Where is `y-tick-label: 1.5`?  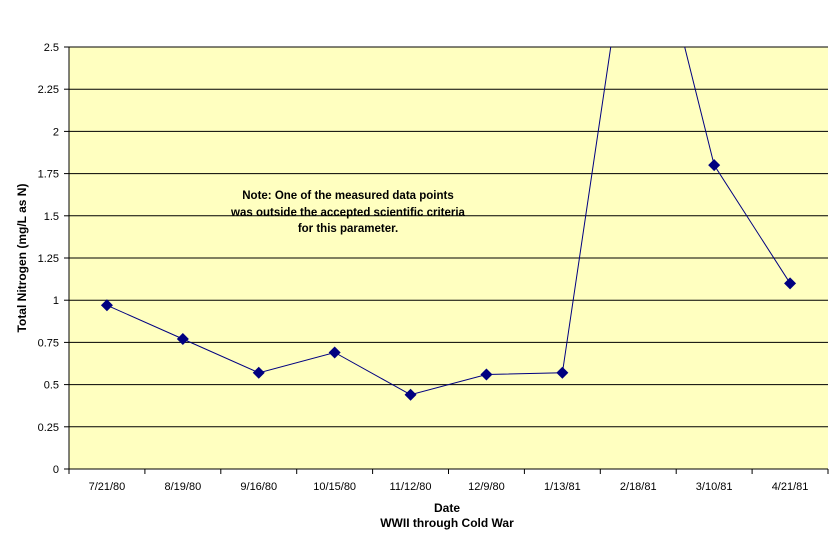
y-tick-label: 1.5 is located at coordinates (51, 217).